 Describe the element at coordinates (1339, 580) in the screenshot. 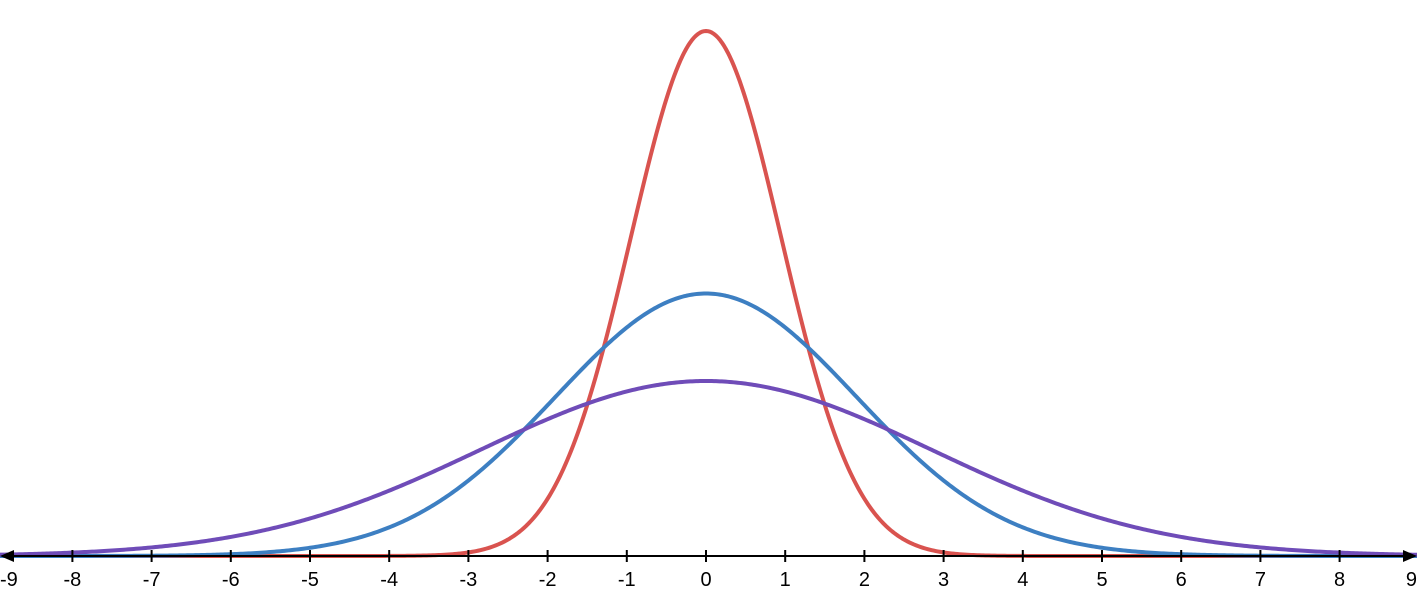

I see `x-tick-label-8: 8` at that location.